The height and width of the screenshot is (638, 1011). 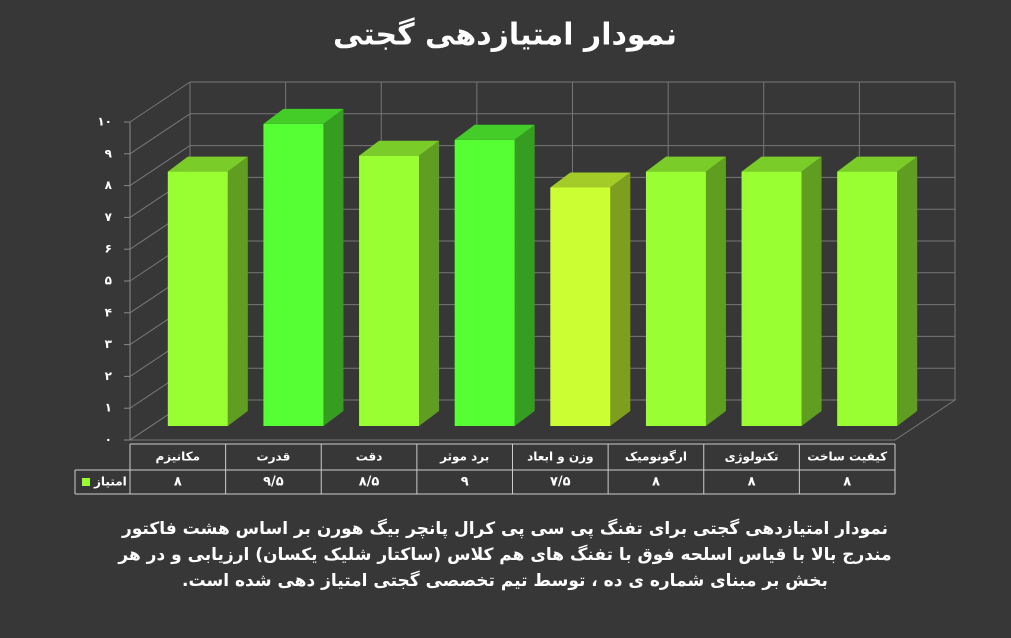 What do you see at coordinates (752, 457) in the screenshot?
I see `x-tick-label: تکنولوژی` at bounding box center [752, 457].